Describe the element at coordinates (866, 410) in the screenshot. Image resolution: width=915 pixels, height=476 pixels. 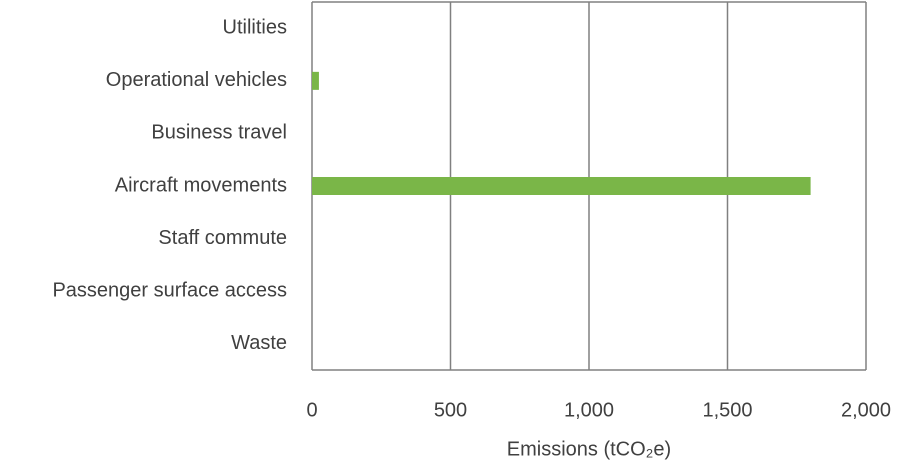
I see `x-tick-label: 2,000` at that location.